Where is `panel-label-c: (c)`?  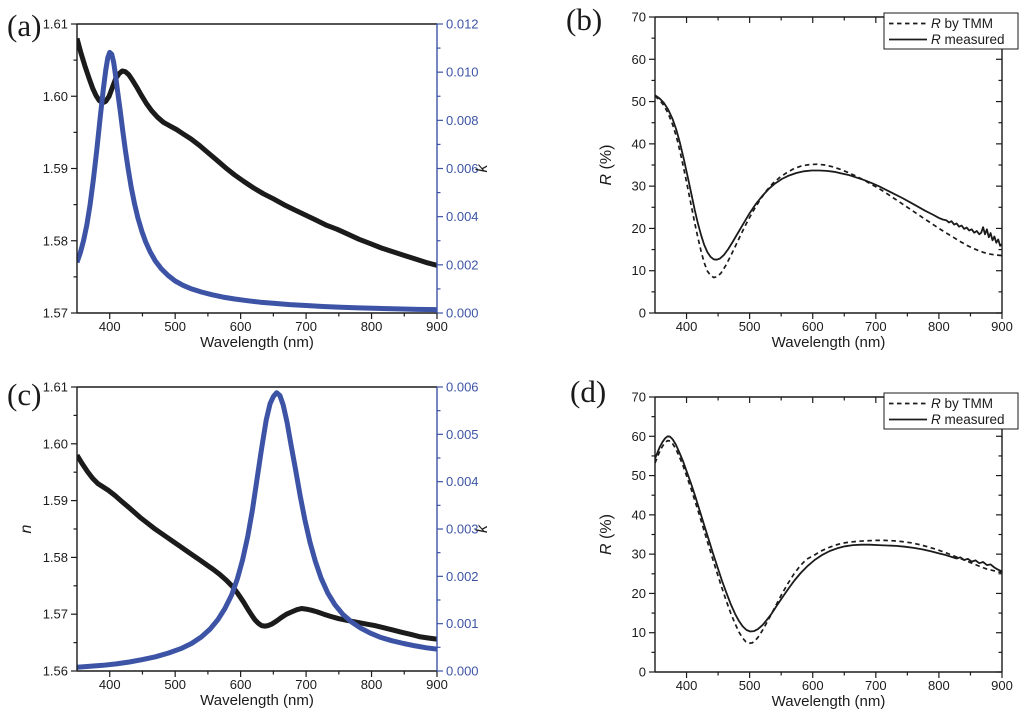 panel-label-c: (c) is located at coordinates (24, 394).